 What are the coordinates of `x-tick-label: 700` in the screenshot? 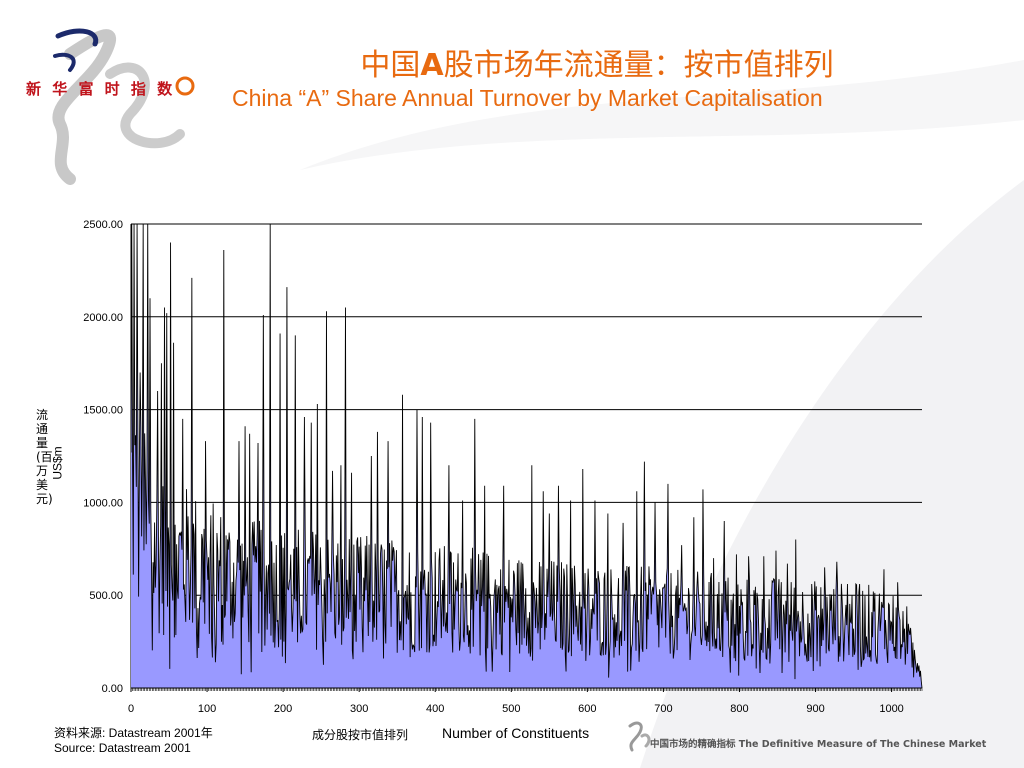 It's located at (663, 709).